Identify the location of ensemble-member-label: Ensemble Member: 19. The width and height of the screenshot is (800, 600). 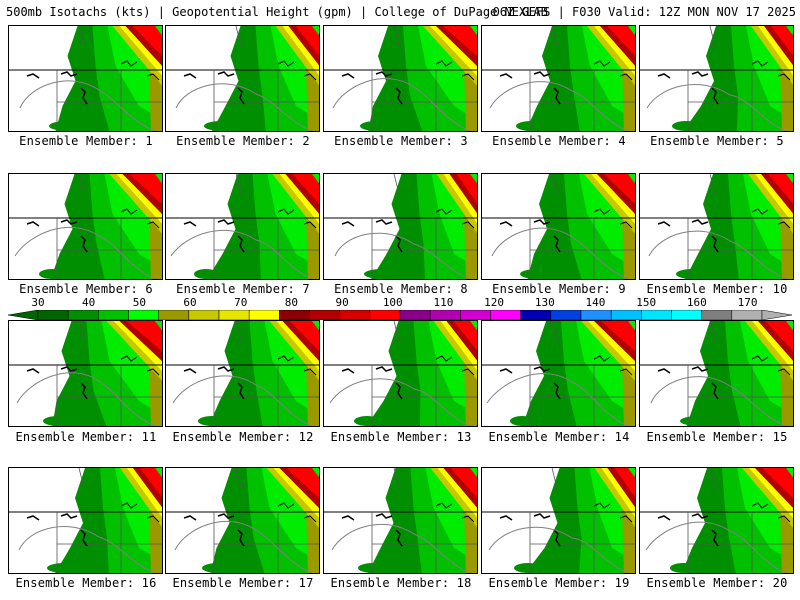
(559, 583).